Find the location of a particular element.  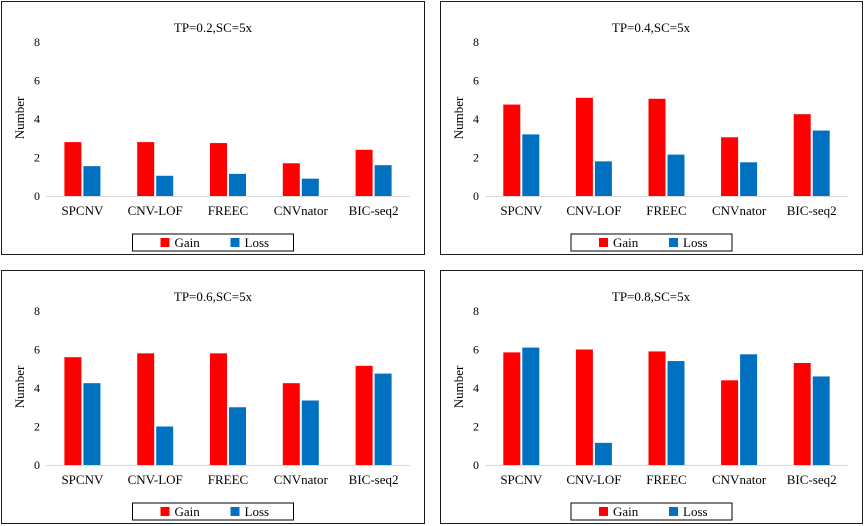

chart-title: TP=0.4,SC=5x is located at coordinates (651, 27).